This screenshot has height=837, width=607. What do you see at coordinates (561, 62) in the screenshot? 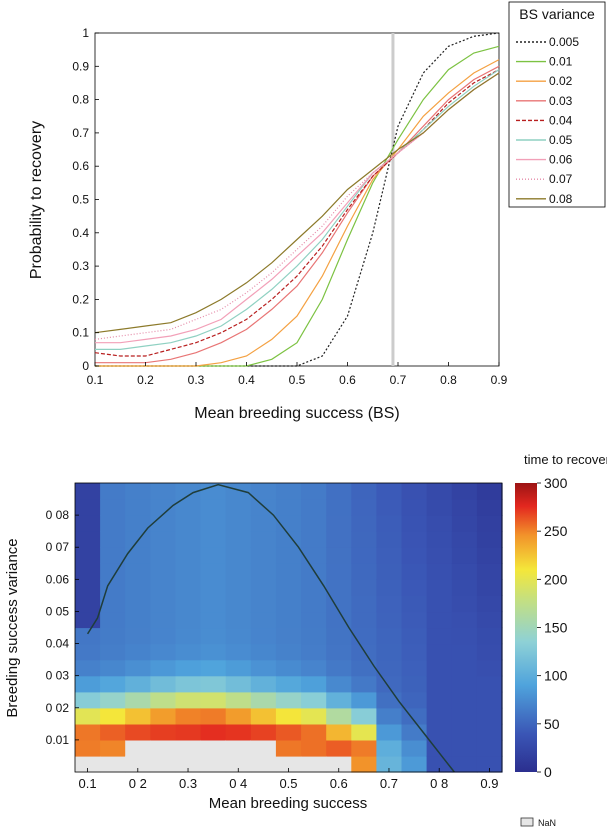
I see `legend-label-0.01: 0.01` at bounding box center [561, 62].